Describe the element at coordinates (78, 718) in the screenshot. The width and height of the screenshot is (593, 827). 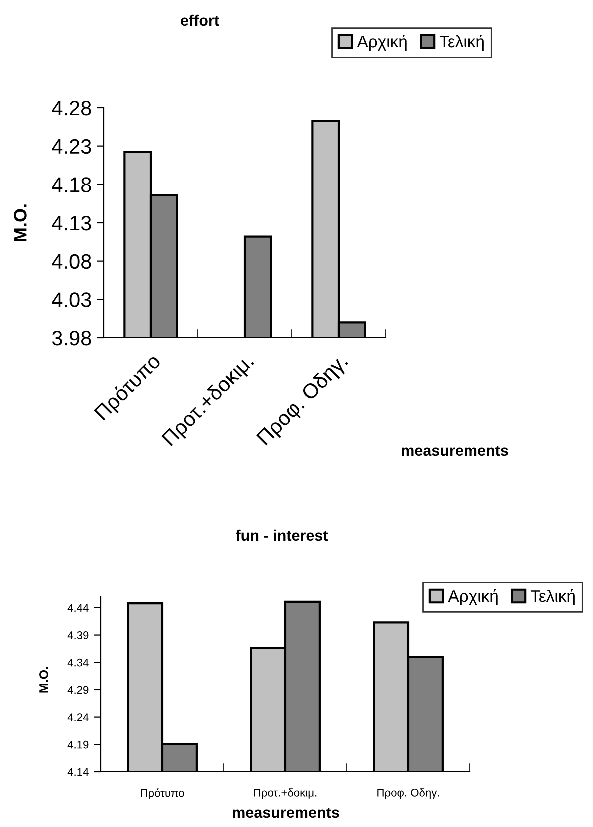
I see `y-tick-label: 4.24` at that location.